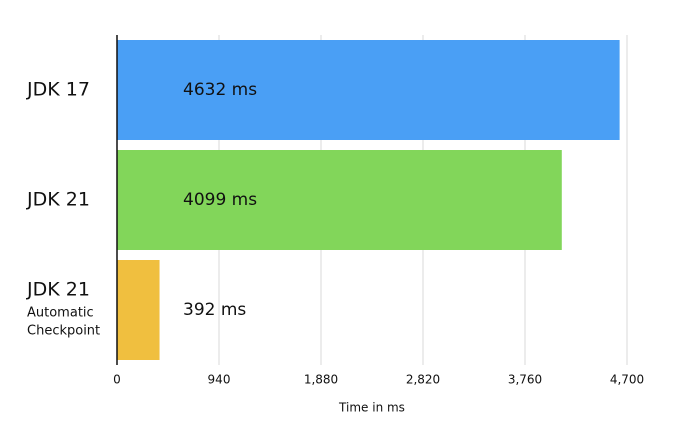  I want to click on value-label: 4632 ms, so click(220, 90).